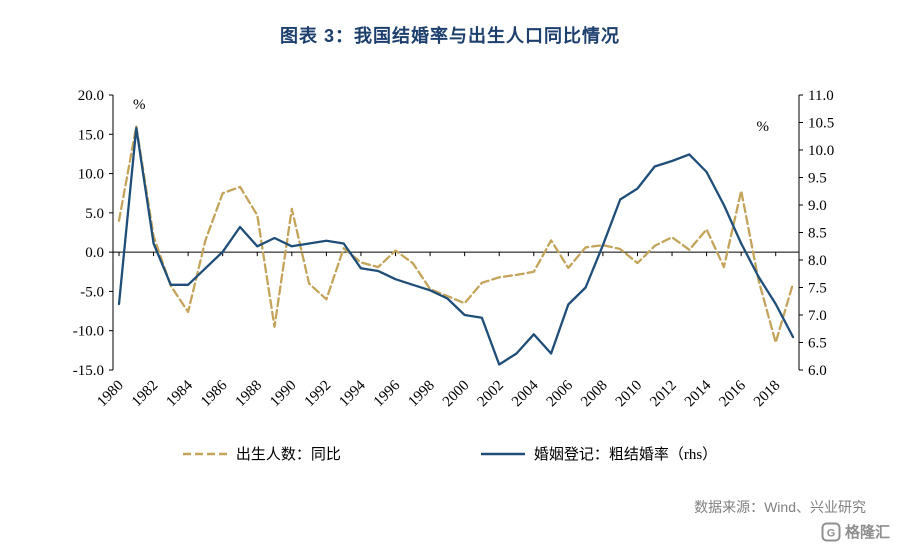  I want to click on x-axis-tick-label: 2016, so click(732, 393).